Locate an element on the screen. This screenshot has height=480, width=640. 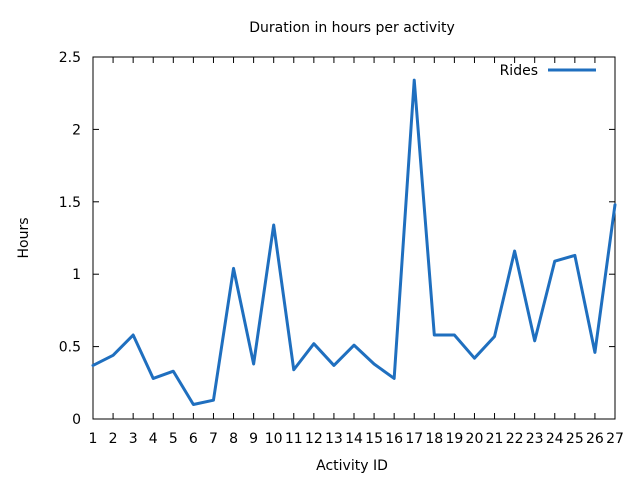
legend-label: Rides is located at coordinates (519, 71).